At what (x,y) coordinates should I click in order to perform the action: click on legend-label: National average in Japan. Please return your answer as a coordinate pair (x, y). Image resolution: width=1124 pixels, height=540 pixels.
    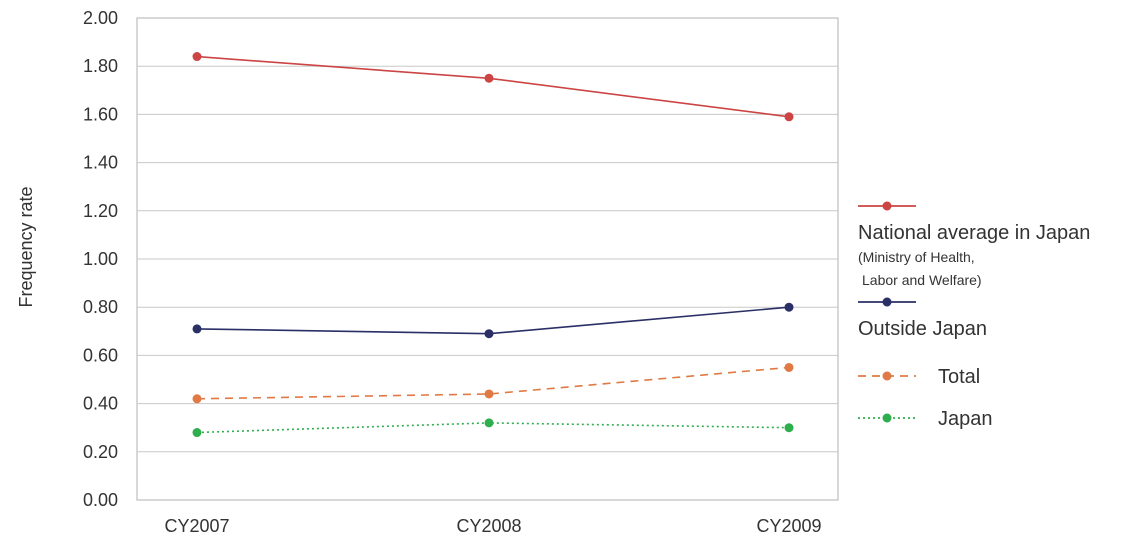
    Looking at the image, I should click on (974, 233).